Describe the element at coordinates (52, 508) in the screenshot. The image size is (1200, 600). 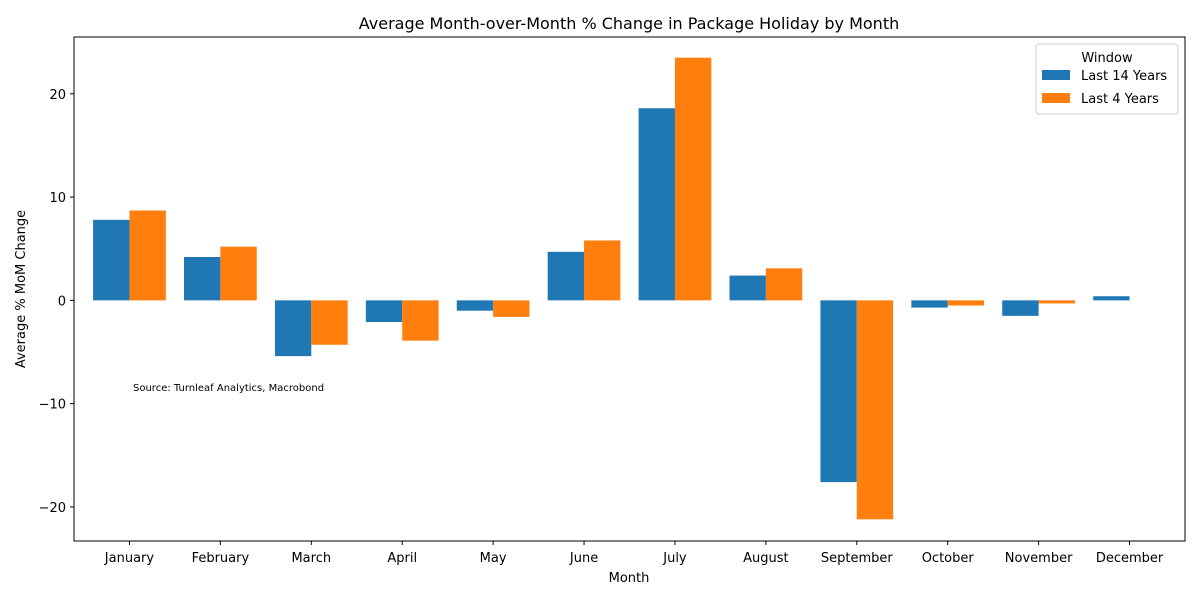
I see `y-tick-label: −20` at that location.